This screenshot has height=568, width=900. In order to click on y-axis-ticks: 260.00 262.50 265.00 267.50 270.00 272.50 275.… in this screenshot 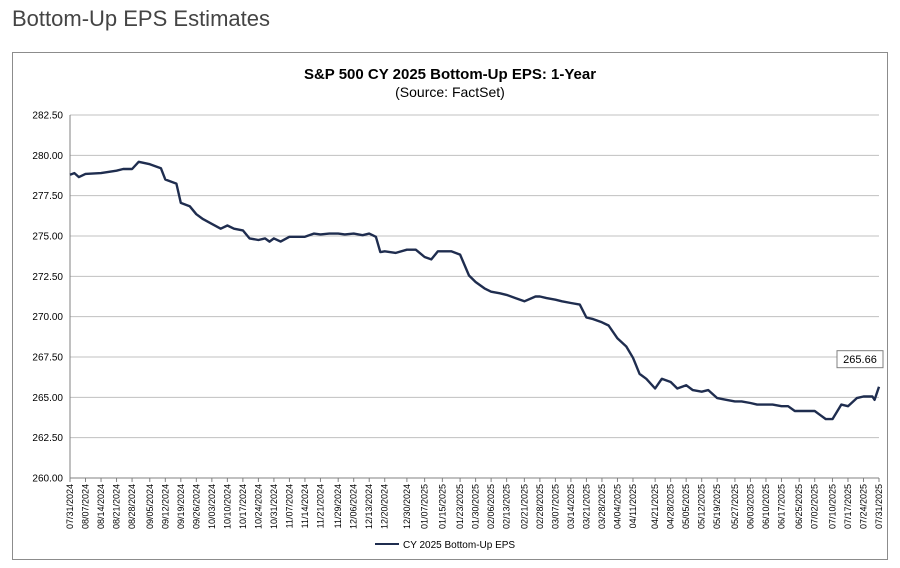, I will do `click(47, 298)`.